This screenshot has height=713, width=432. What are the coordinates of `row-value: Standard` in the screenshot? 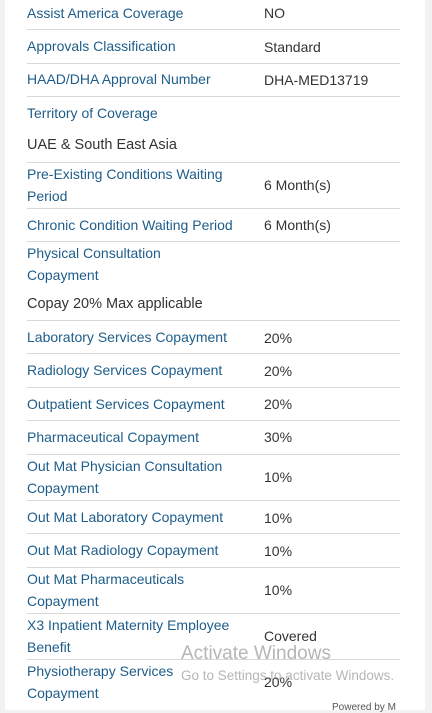 It's located at (292, 47).